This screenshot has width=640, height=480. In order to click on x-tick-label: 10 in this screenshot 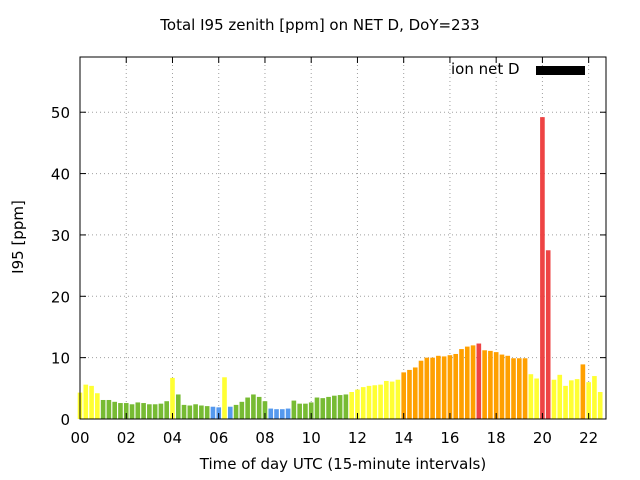, I will do `click(311, 438)`.